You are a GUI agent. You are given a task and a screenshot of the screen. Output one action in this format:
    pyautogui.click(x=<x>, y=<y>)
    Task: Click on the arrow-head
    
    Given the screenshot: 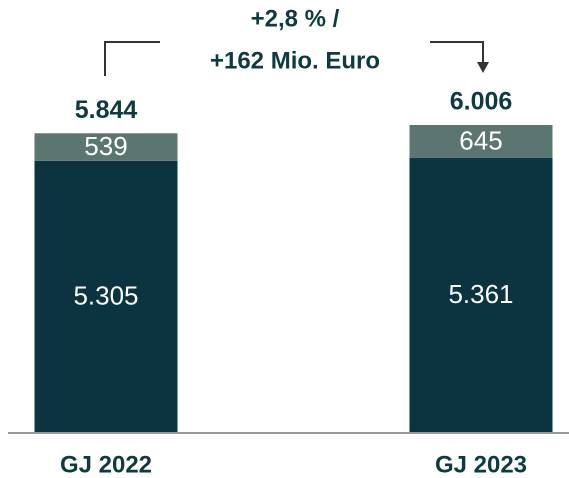 What is the action you would take?
    pyautogui.click(x=483, y=67)
    